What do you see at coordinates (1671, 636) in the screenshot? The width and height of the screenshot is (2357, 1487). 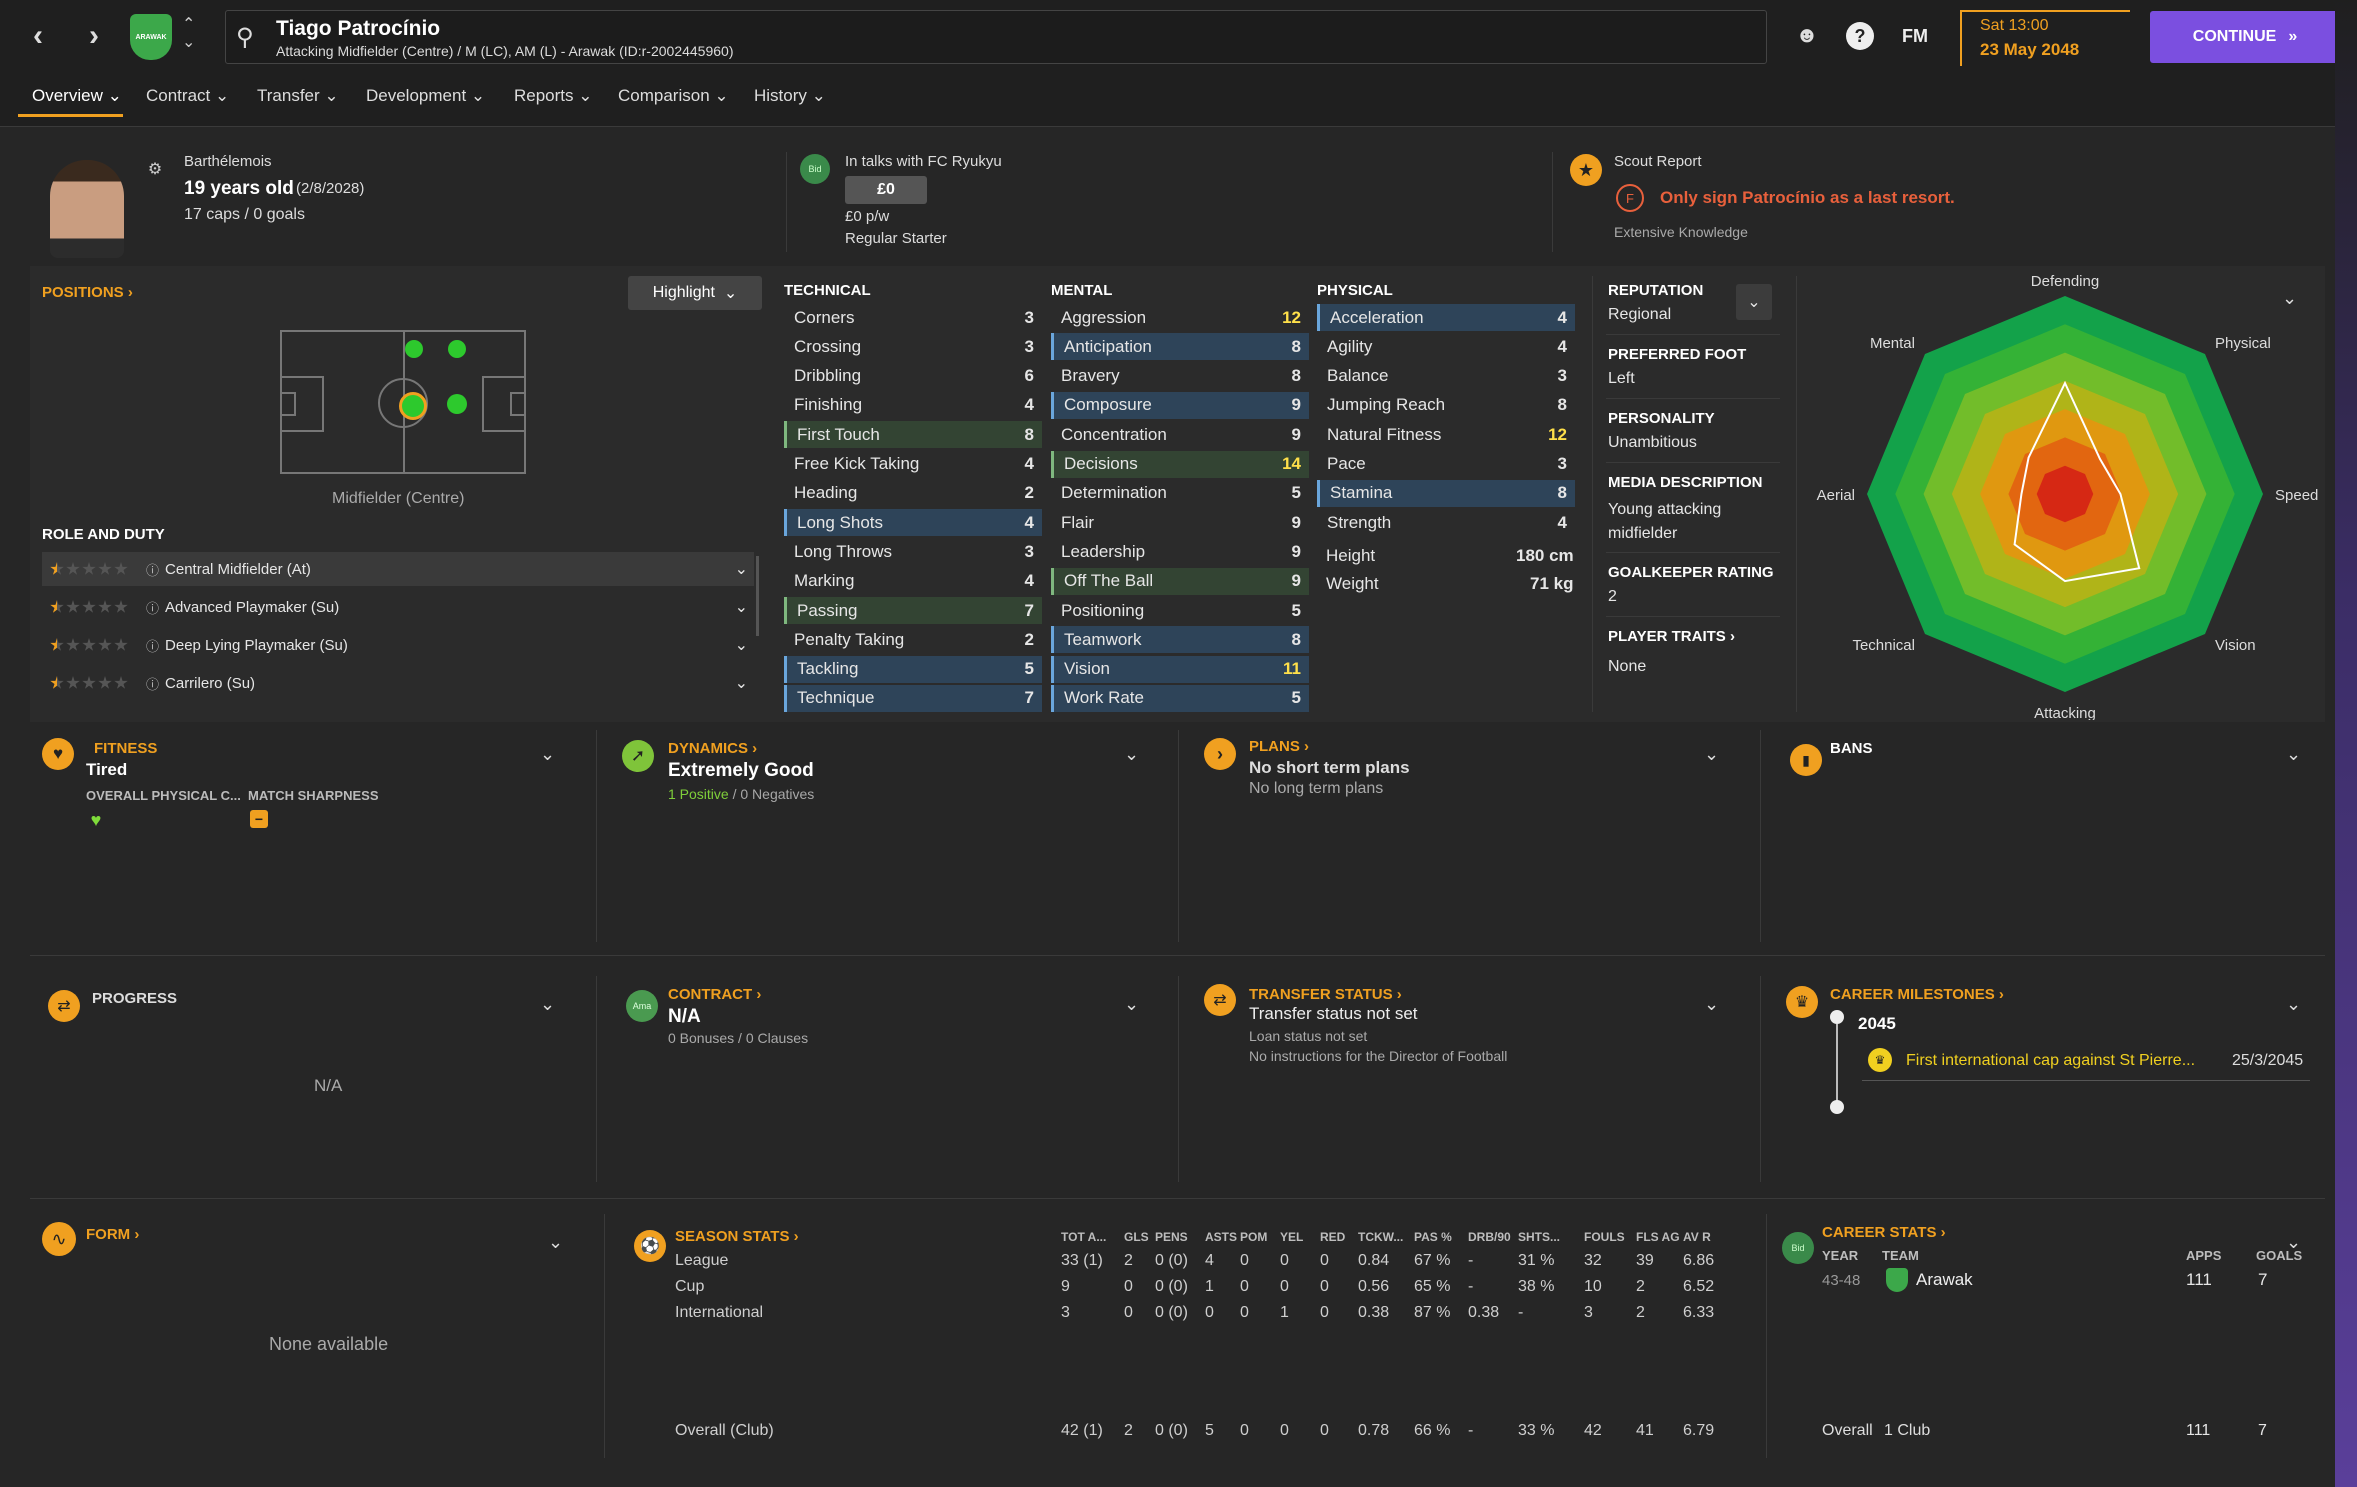 I see `player-traits-label: PLAYER TRAITS ›` at bounding box center [1671, 636].